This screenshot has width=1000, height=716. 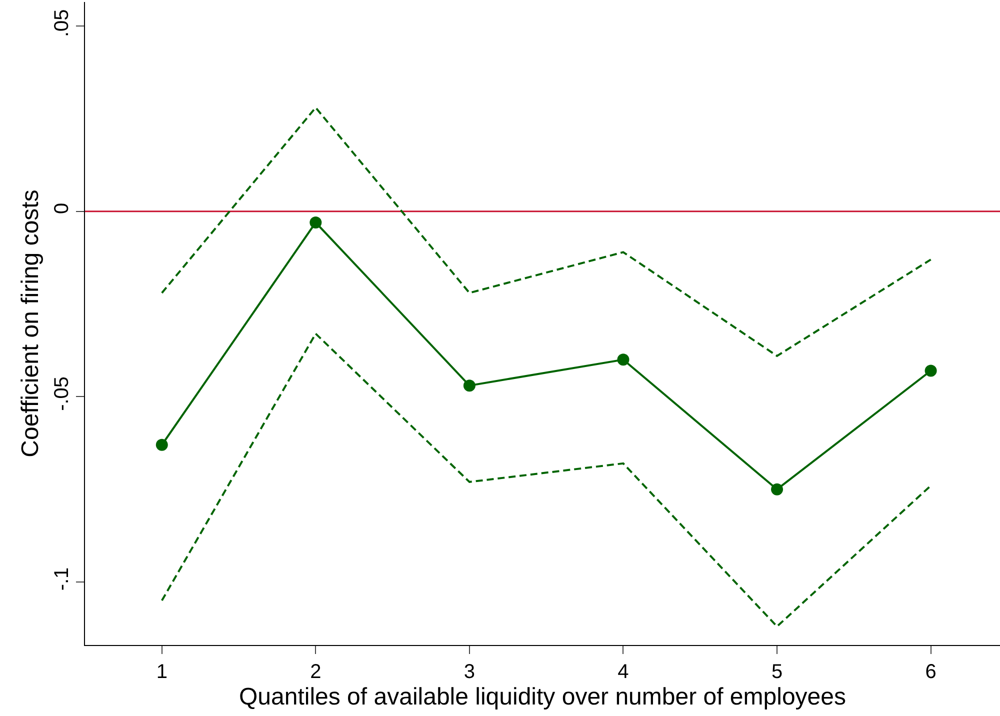 I want to click on y-tick-label: 0, so click(x=62, y=208).